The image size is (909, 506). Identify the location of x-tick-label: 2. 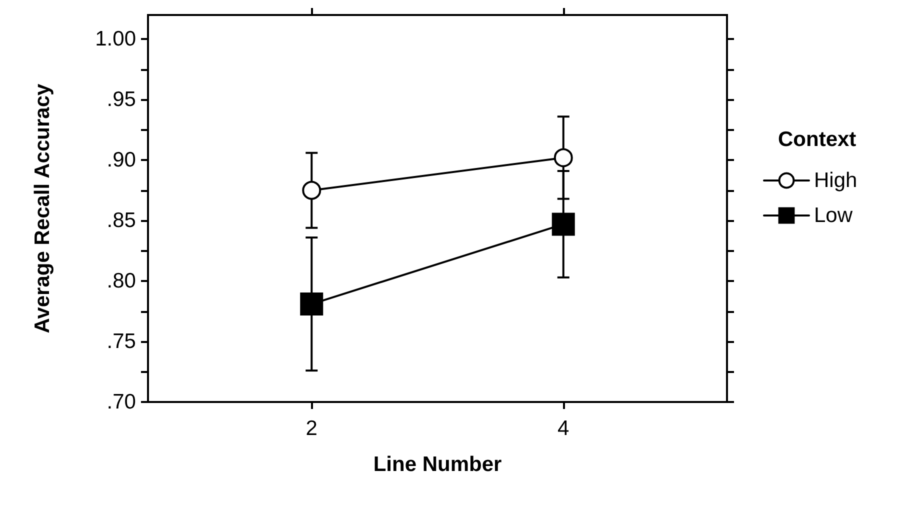
(312, 428).